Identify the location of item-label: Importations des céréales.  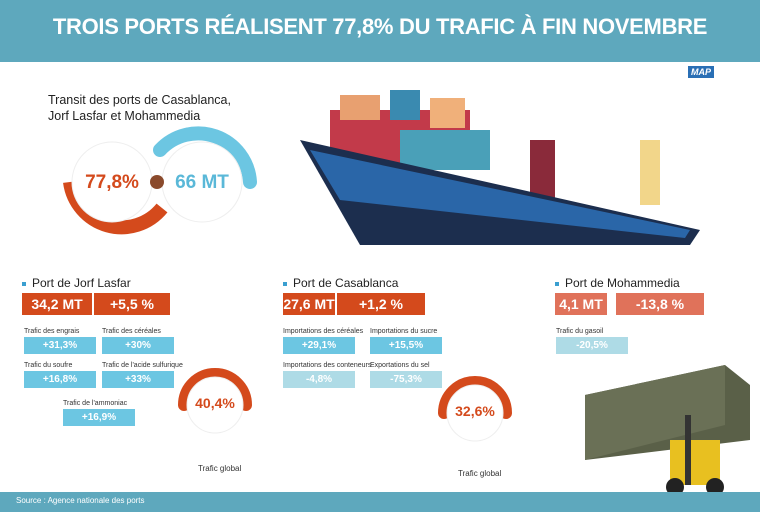
(323, 331).